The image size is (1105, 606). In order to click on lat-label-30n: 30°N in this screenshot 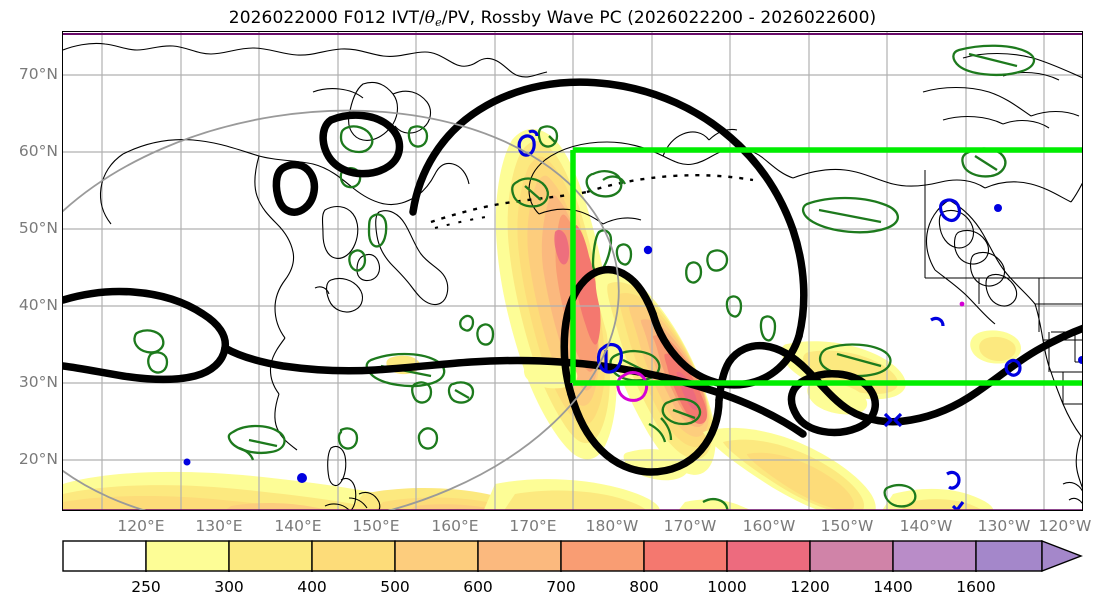, I will do `click(38, 382)`.